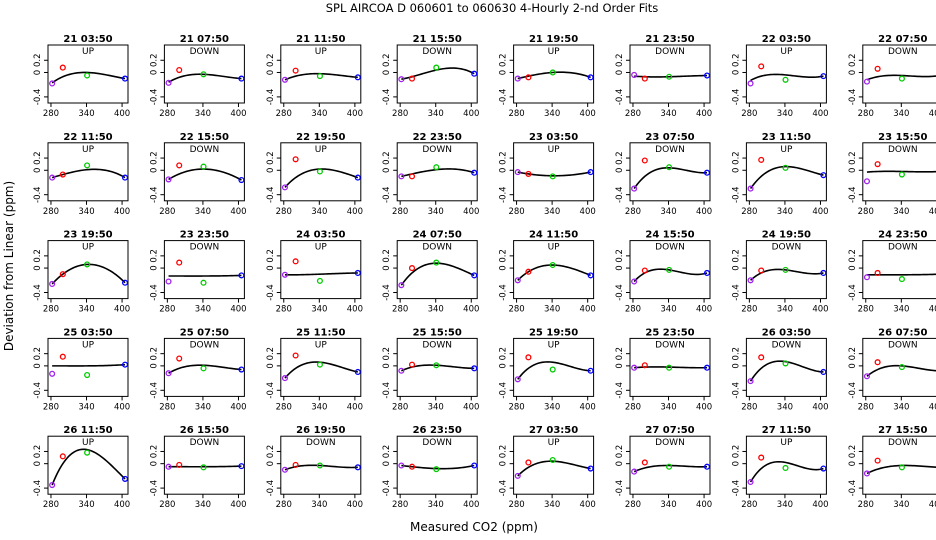 The image size is (936, 540). What do you see at coordinates (553, 235) in the screenshot?
I see `panel-title: 24 11:50` at bounding box center [553, 235].